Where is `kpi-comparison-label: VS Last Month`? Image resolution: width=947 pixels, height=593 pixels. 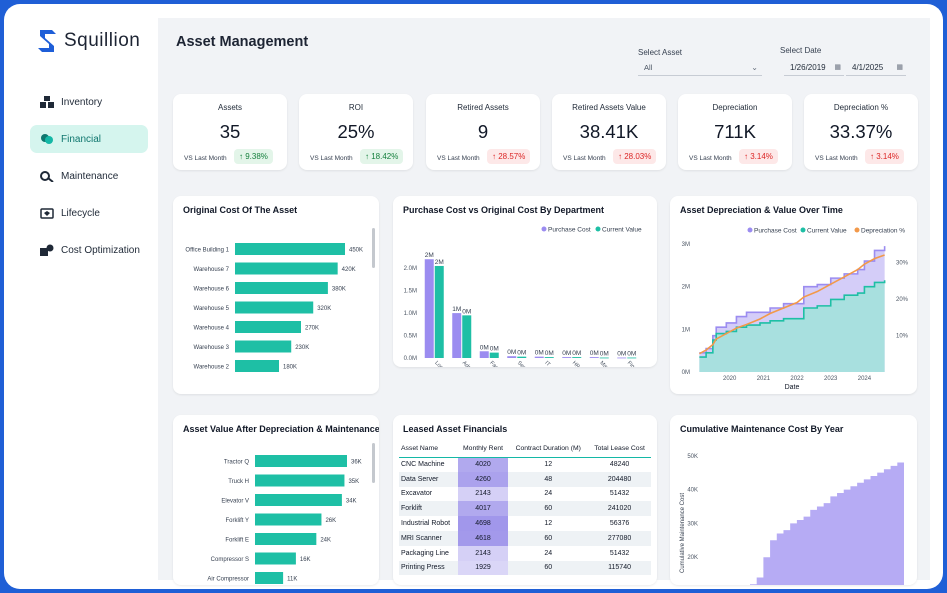 kpi-comparison-label: VS Last Month is located at coordinates (836, 158).